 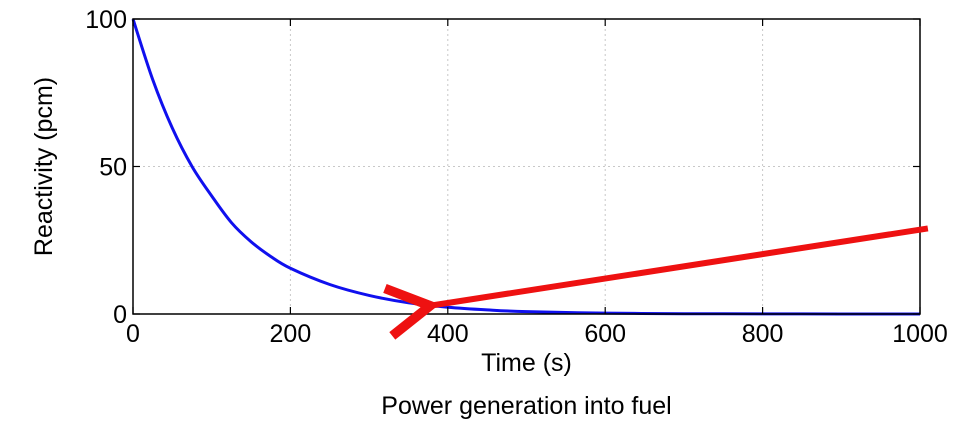 I want to click on x-tick-label: 200, so click(x=291, y=334).